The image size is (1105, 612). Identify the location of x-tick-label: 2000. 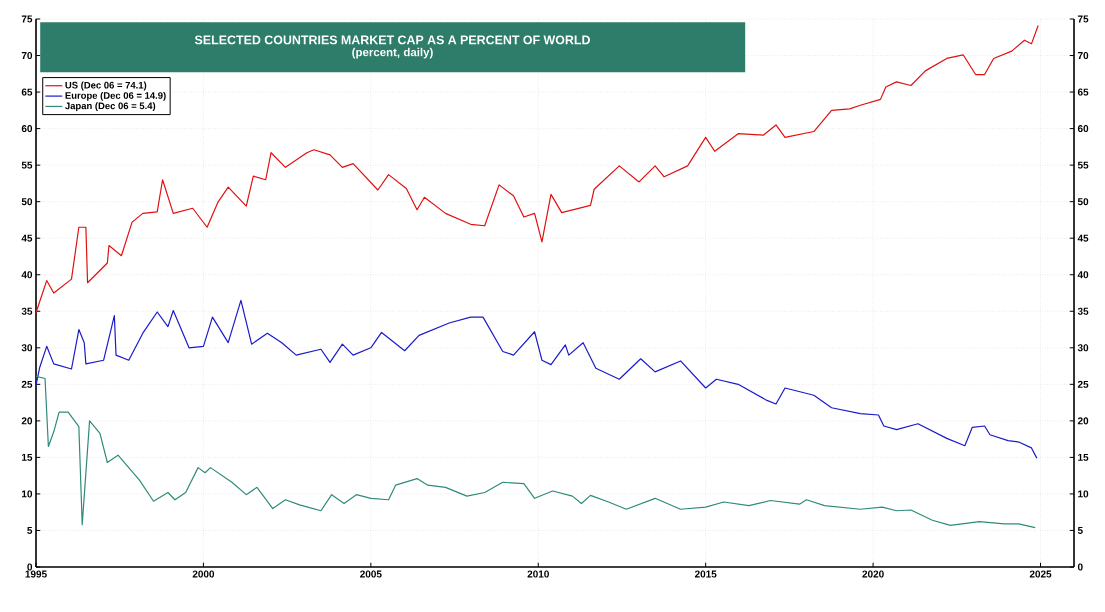
(203, 574).